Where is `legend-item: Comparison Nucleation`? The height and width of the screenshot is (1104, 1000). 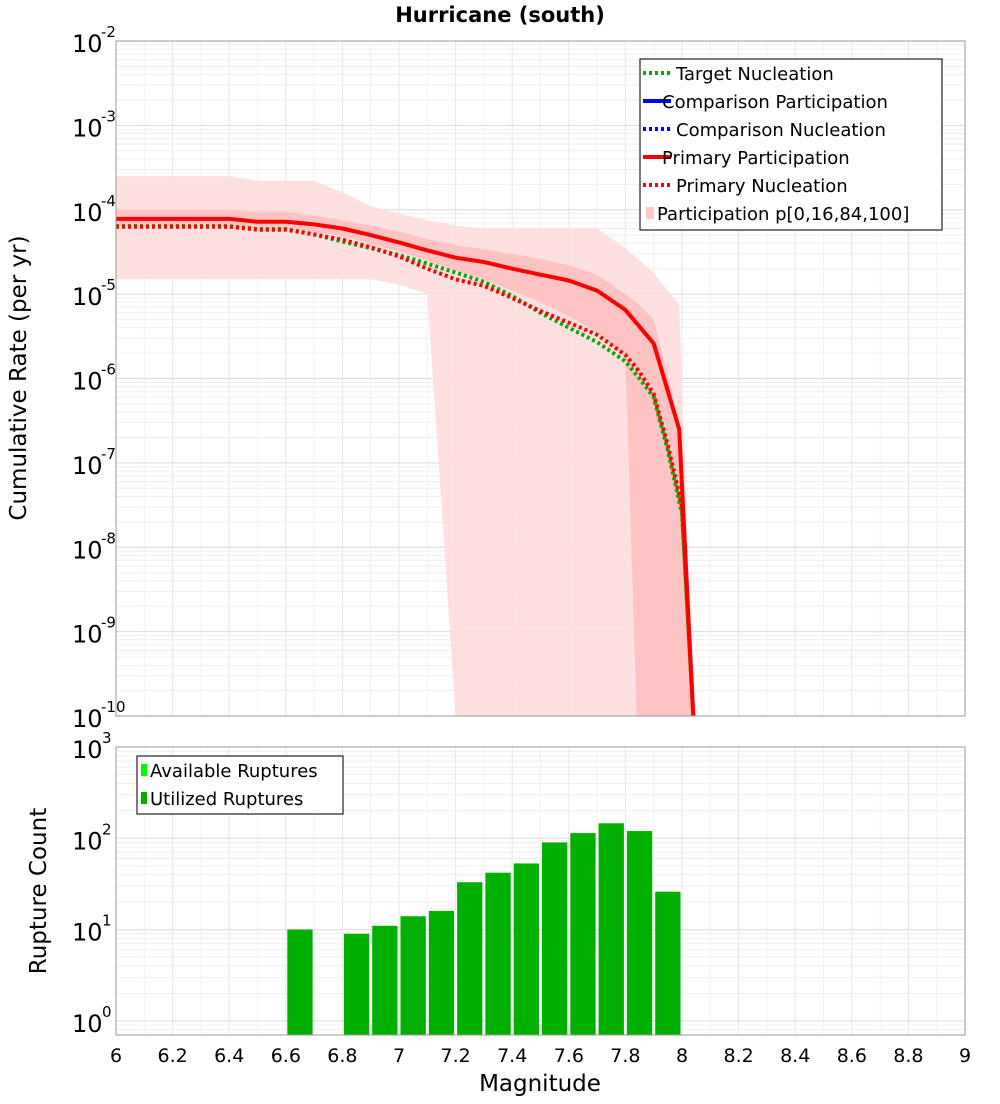 legend-item: Comparison Nucleation is located at coordinates (764, 130).